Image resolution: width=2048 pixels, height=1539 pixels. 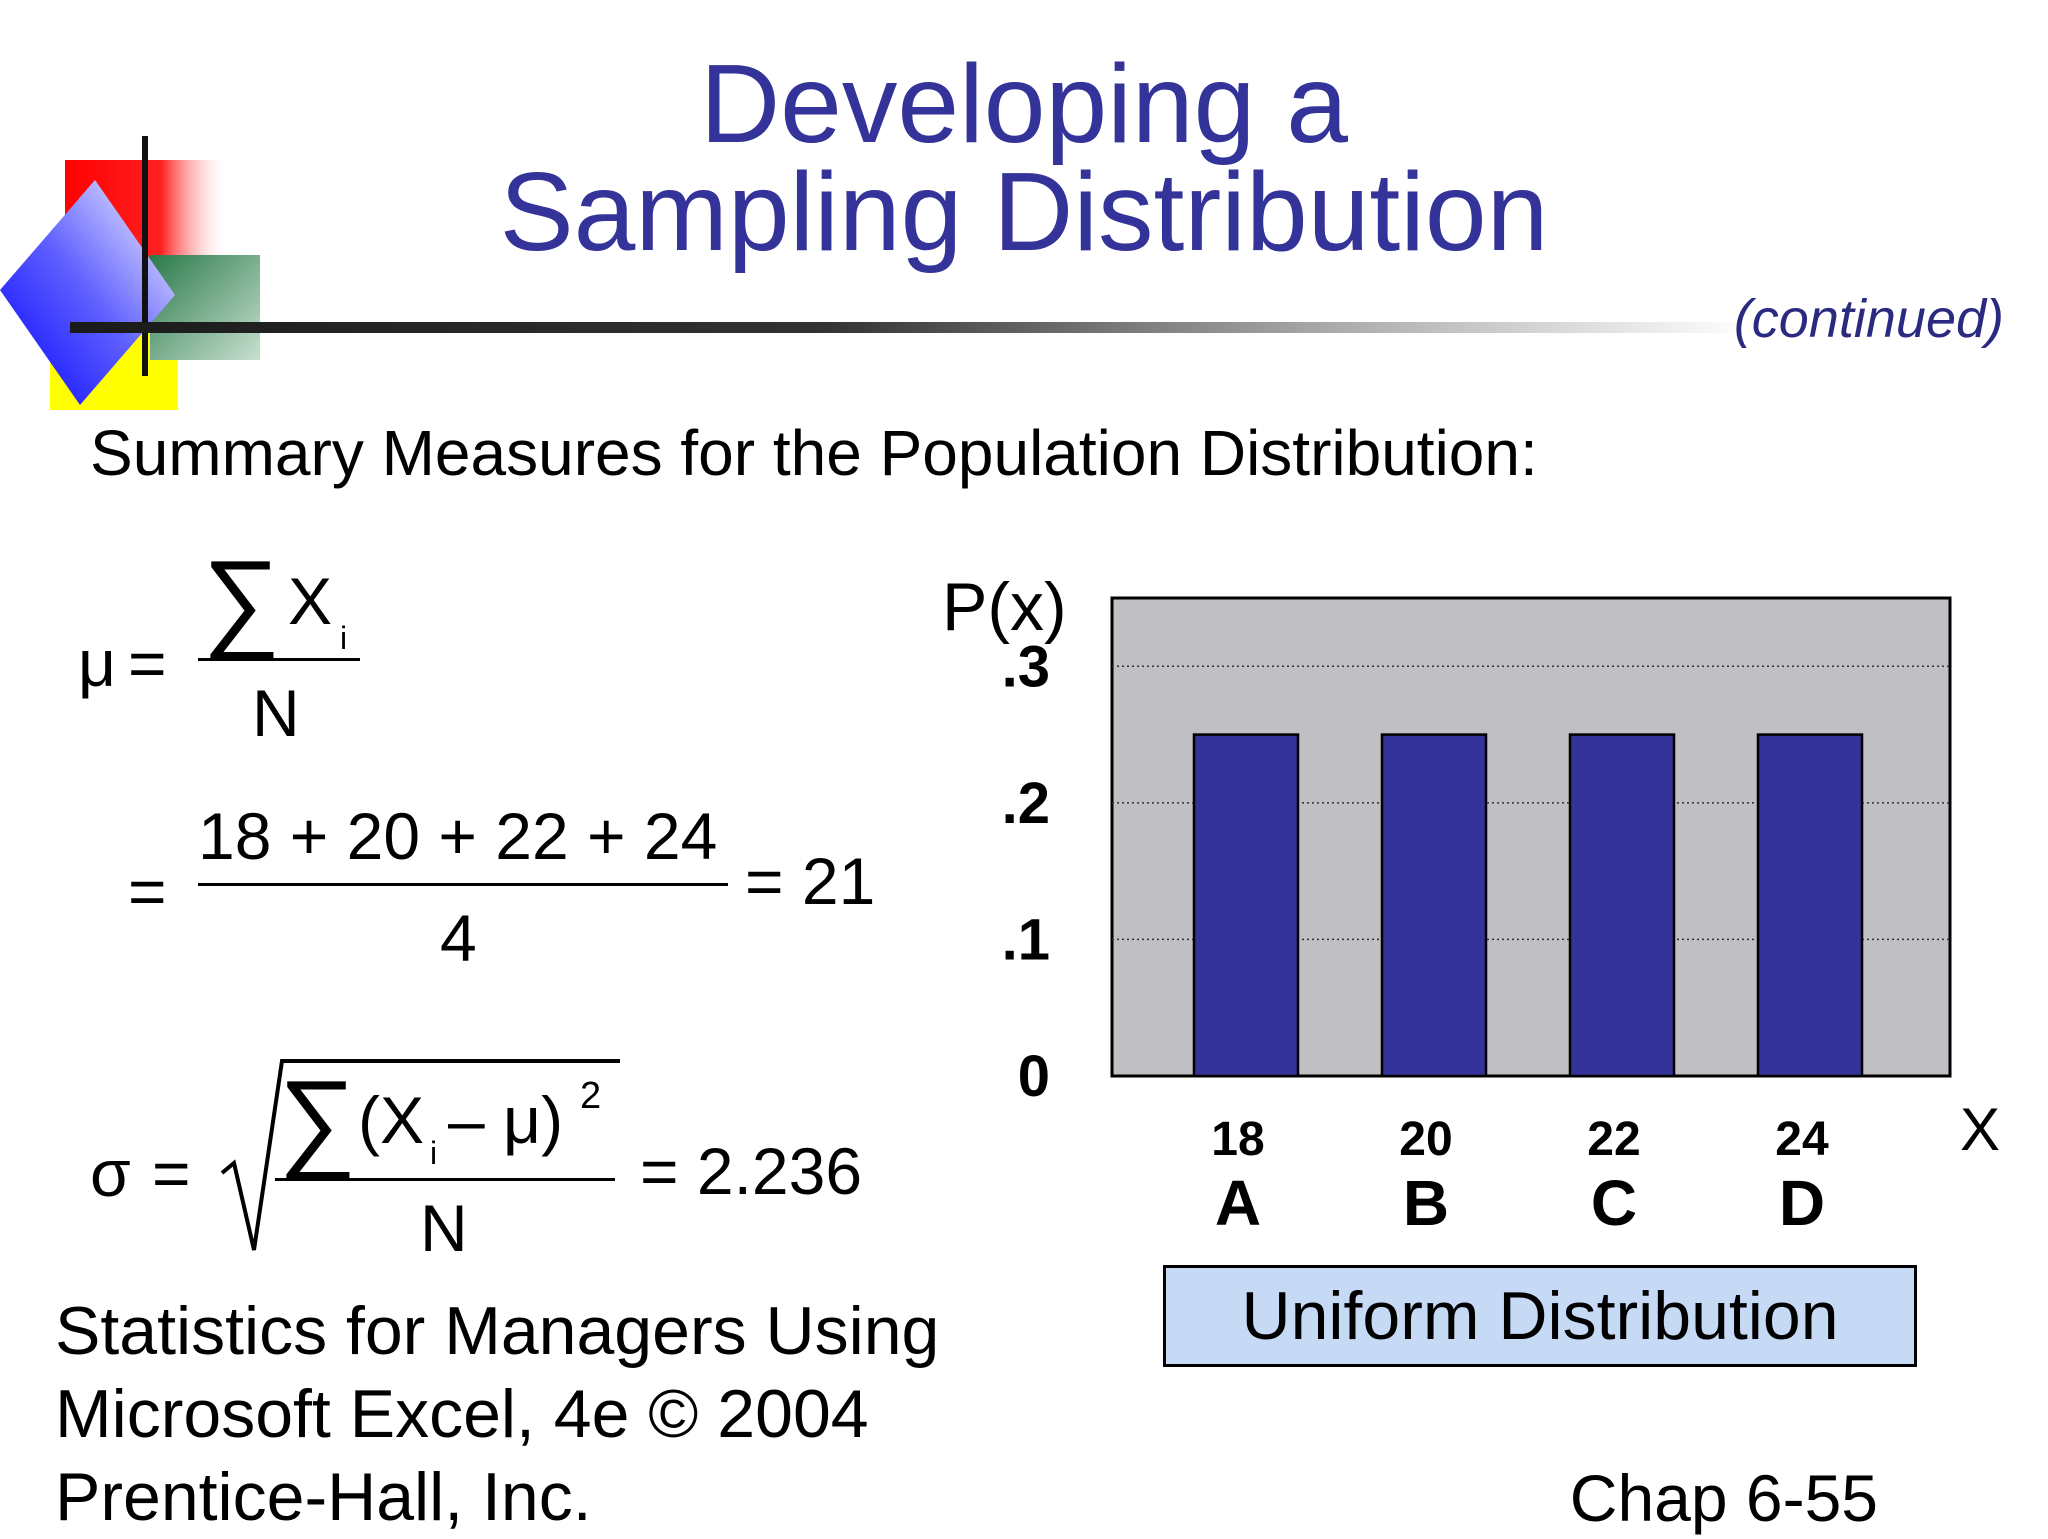 What do you see at coordinates (497, 1331) in the screenshot?
I see `footer-line-1: Statistics for Managers Using` at bounding box center [497, 1331].